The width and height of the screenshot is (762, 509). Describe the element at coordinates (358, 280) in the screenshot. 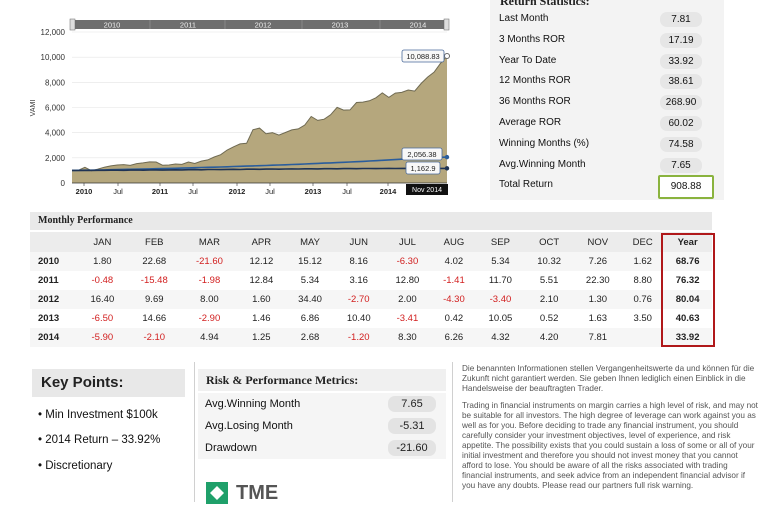

I see `month-cell: 3.16` at that location.